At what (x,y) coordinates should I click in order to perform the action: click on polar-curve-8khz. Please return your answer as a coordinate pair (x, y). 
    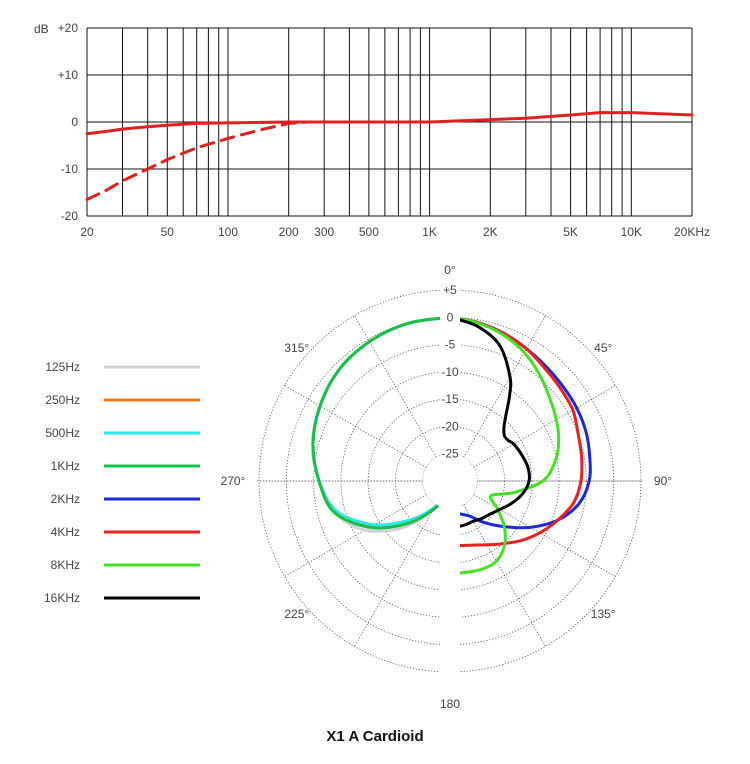
    Looking at the image, I should click on (504, 445).